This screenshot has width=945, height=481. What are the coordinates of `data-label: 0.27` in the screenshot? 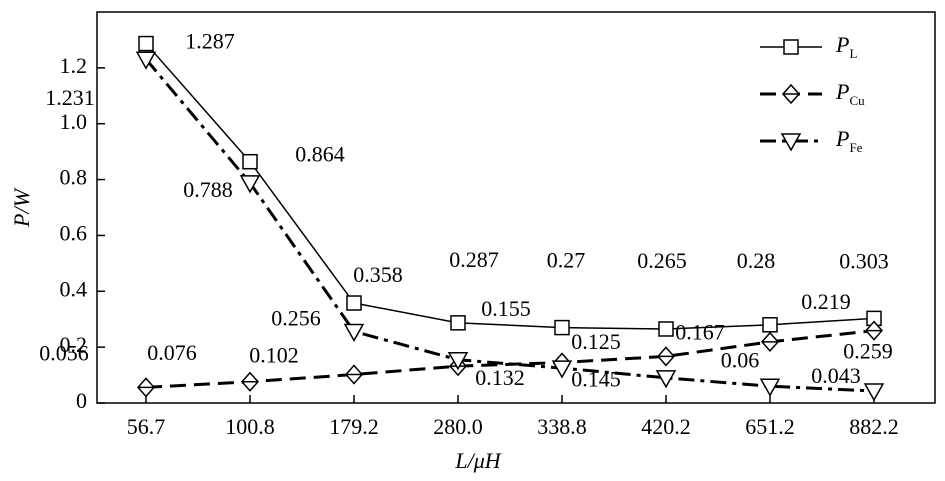 It's located at (566, 260).